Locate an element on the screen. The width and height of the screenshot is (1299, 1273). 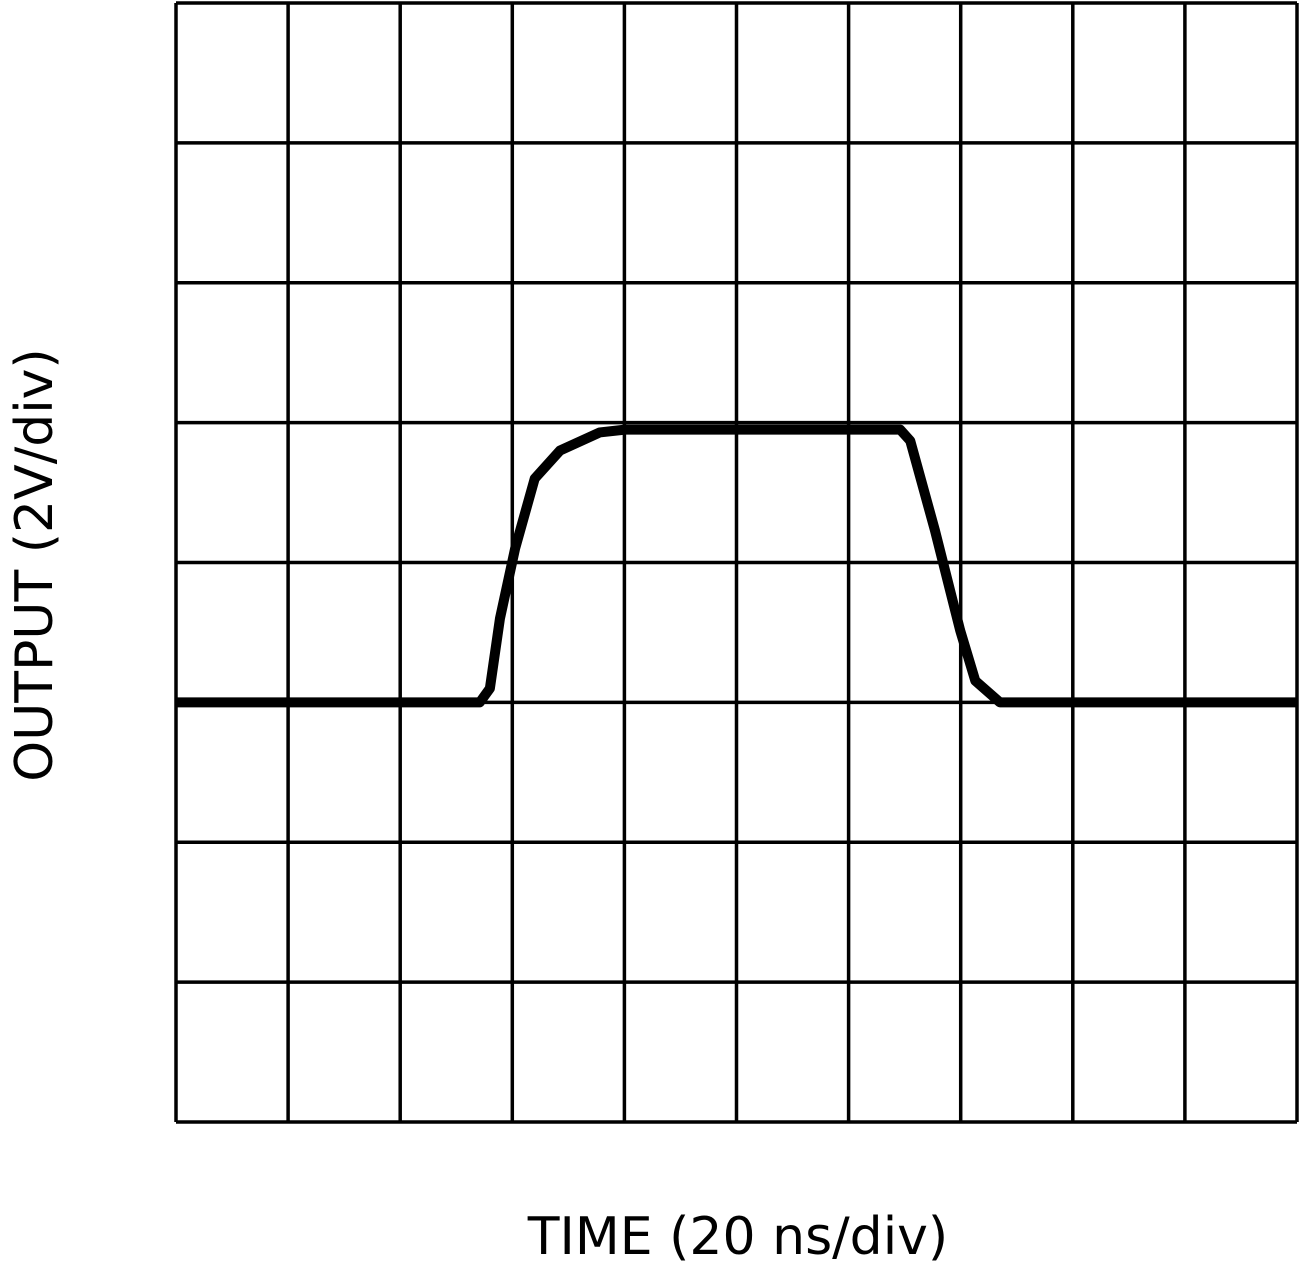
x-axis-label: TIME (20 ns/div) is located at coordinates (737, 1237).